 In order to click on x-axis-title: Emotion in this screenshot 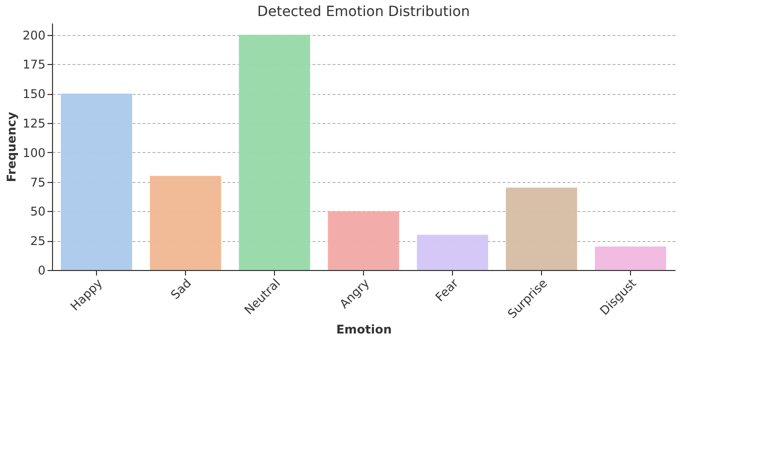, I will do `click(364, 329)`.